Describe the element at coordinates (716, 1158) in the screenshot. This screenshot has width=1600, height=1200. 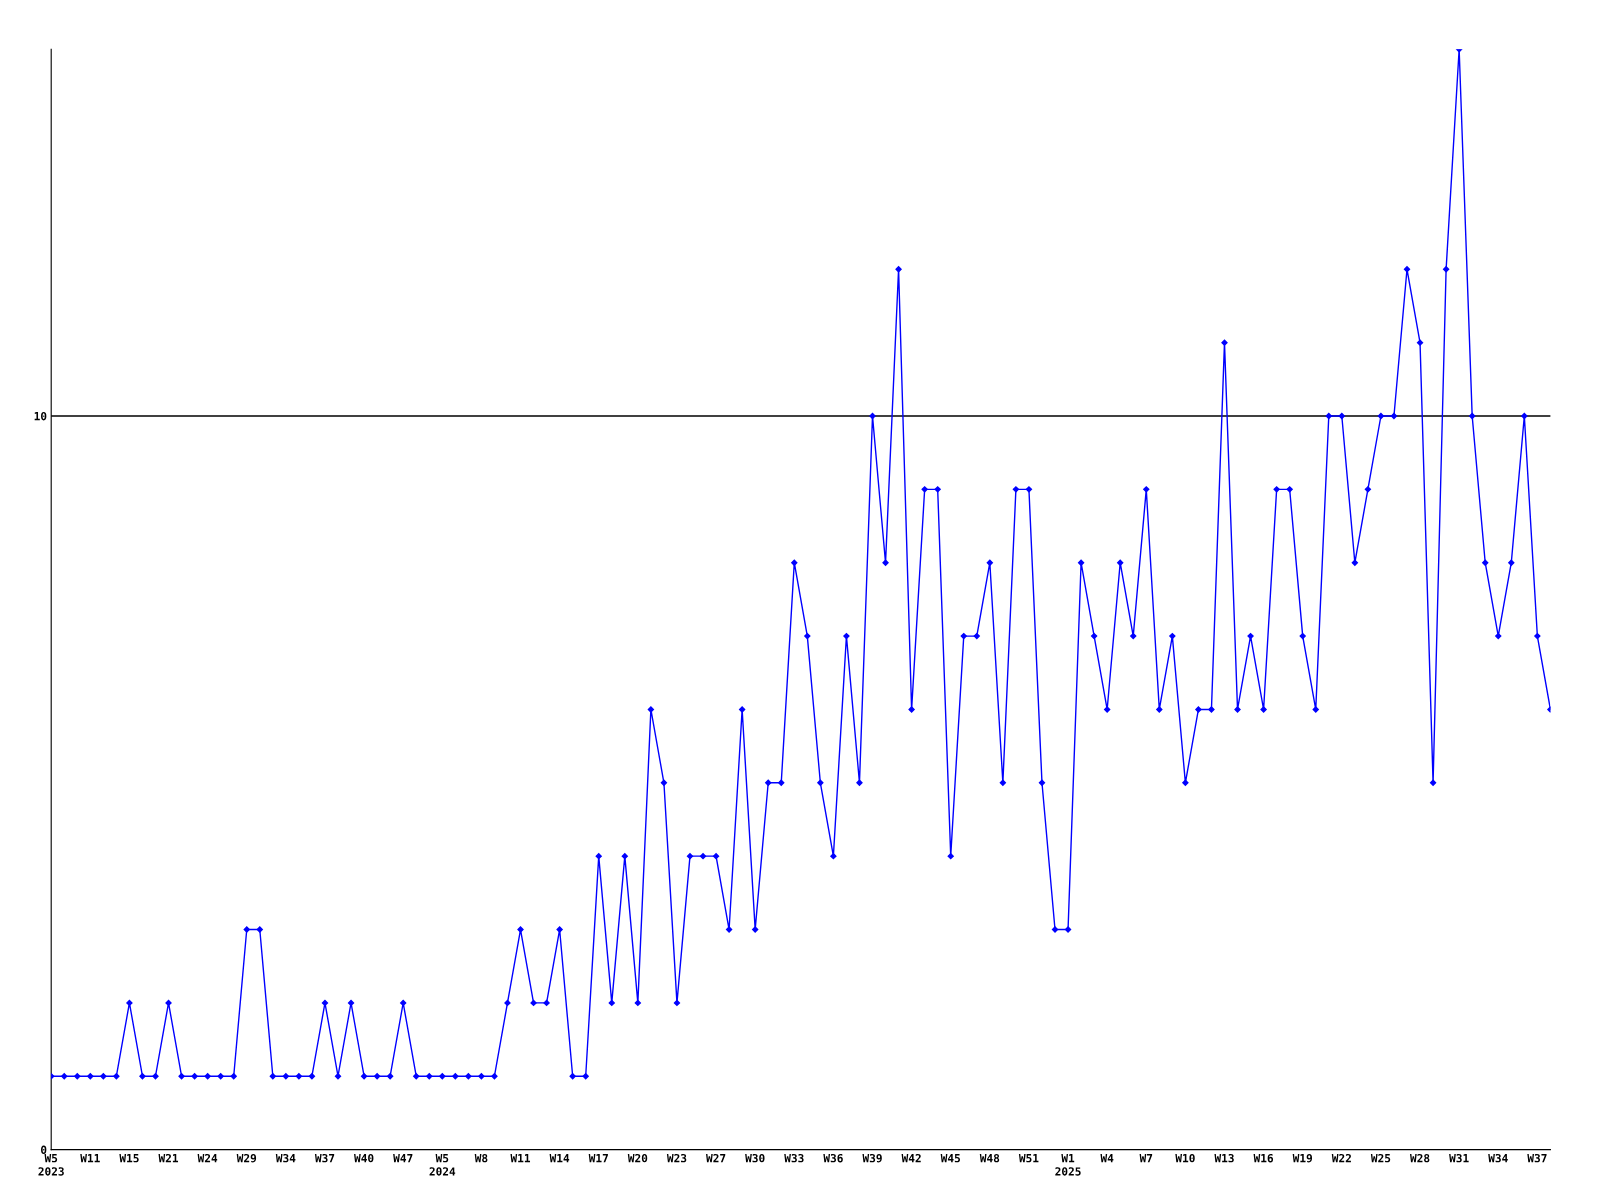
I see `x-tick-label: W27` at that location.